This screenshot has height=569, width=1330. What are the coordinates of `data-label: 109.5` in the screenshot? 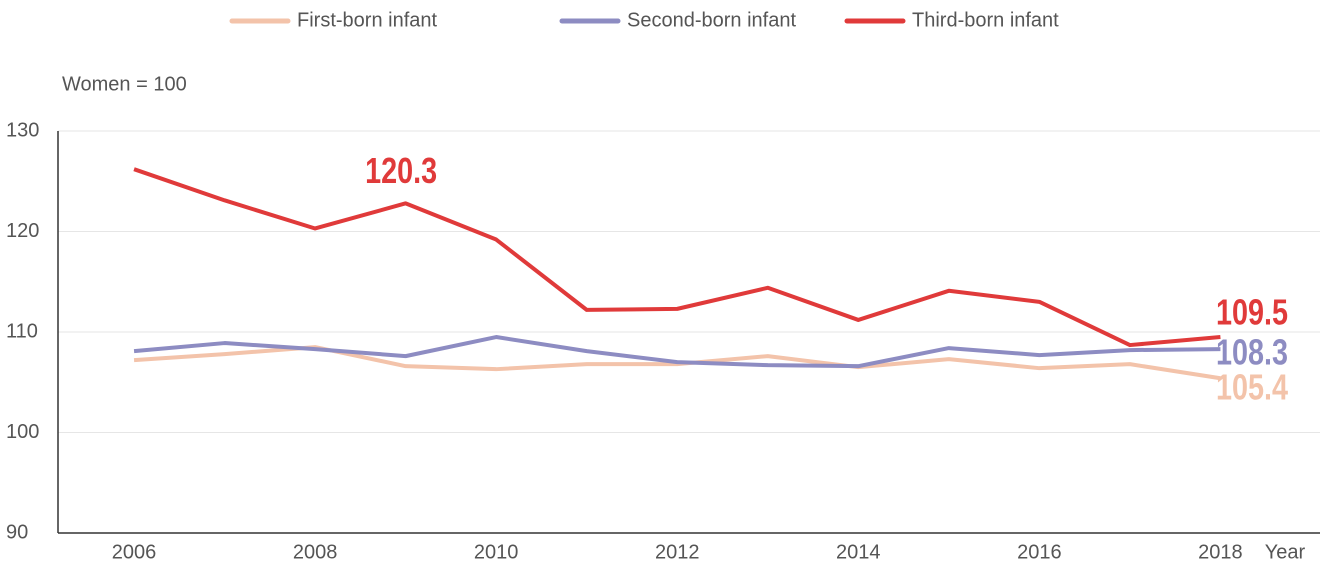 It's located at (1252, 312).